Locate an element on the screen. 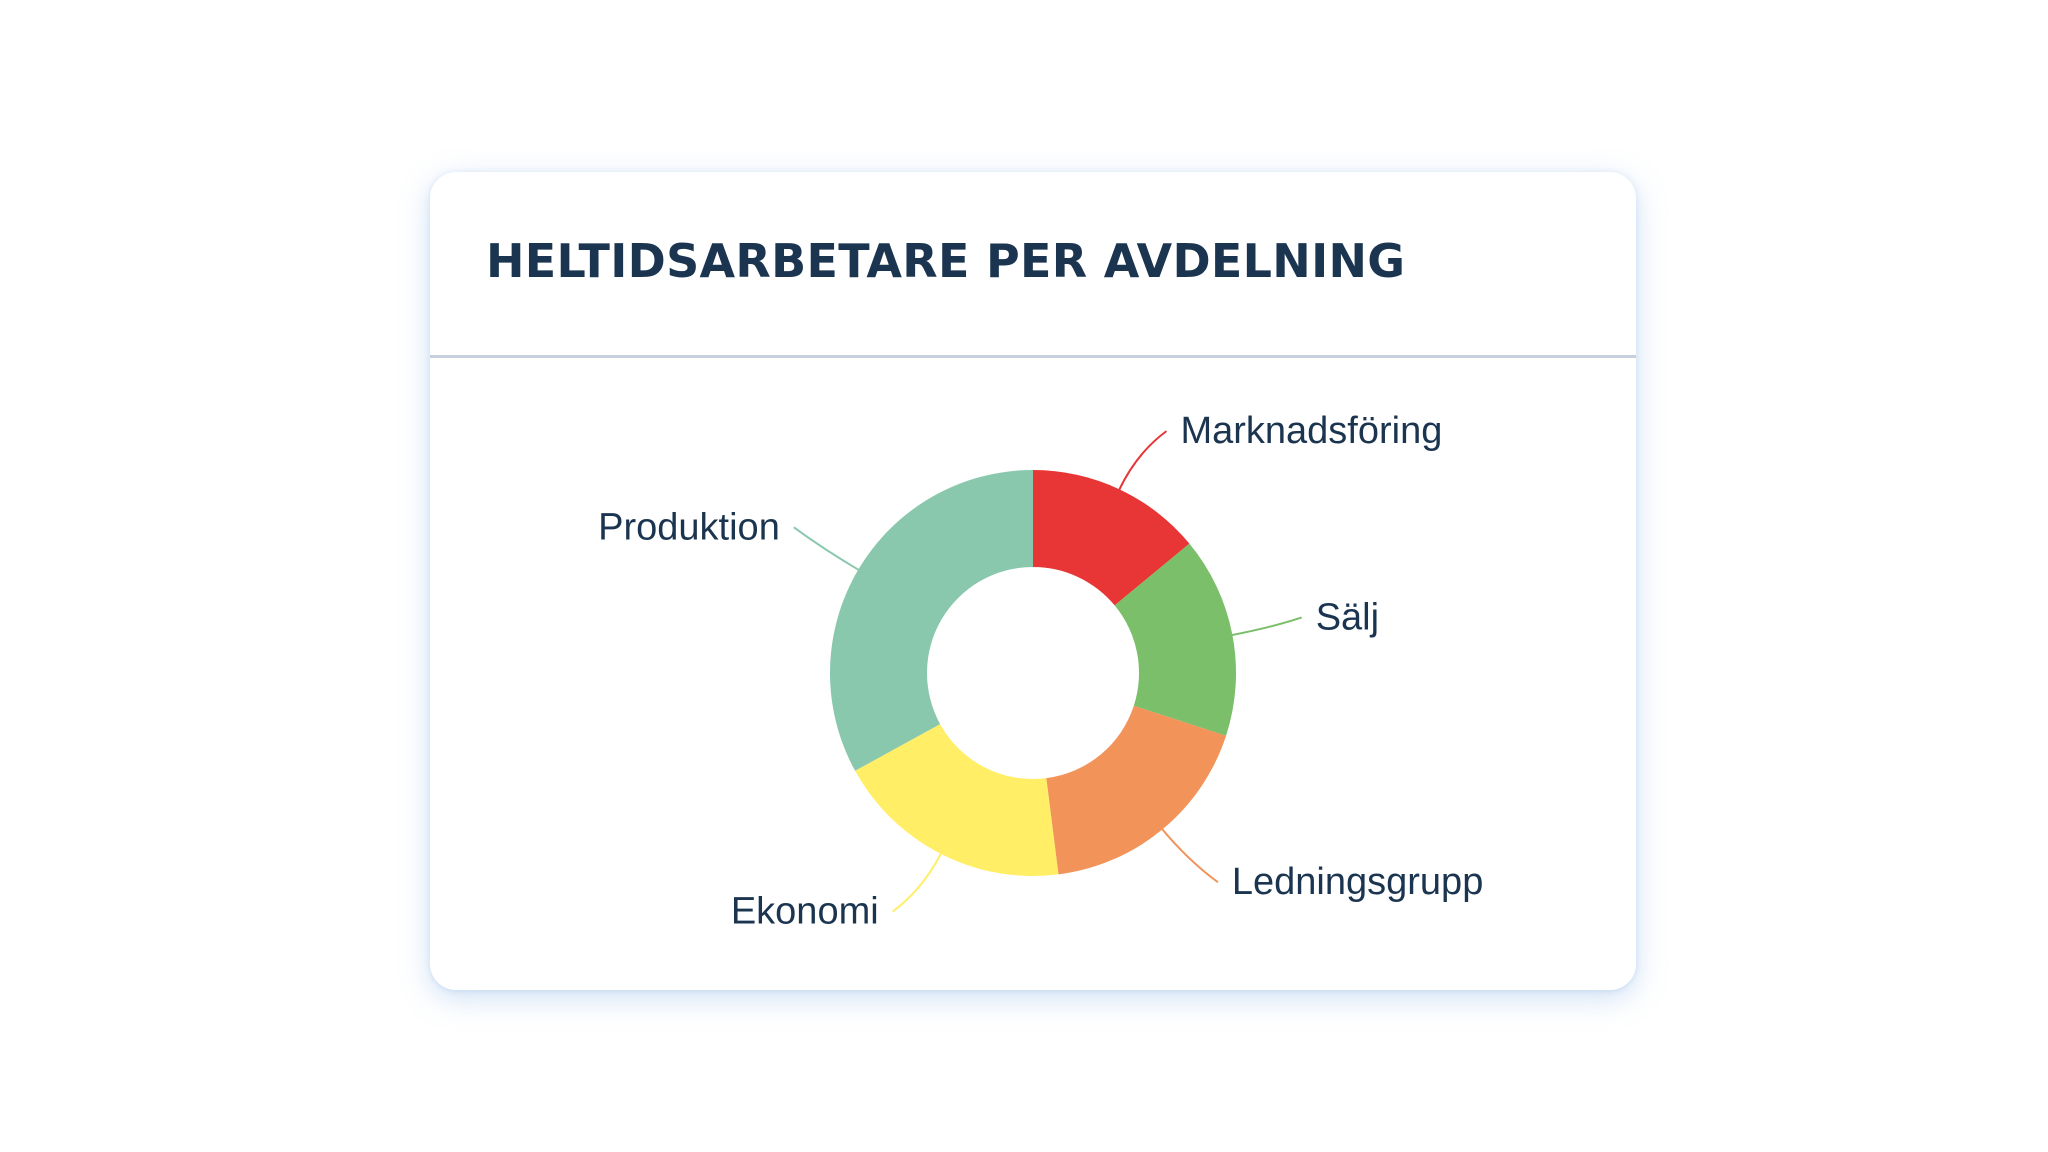 This screenshot has height=1152, width=2048. card-header: HELTIDSARBETARE PER AVDELNING is located at coordinates (1033, 265).